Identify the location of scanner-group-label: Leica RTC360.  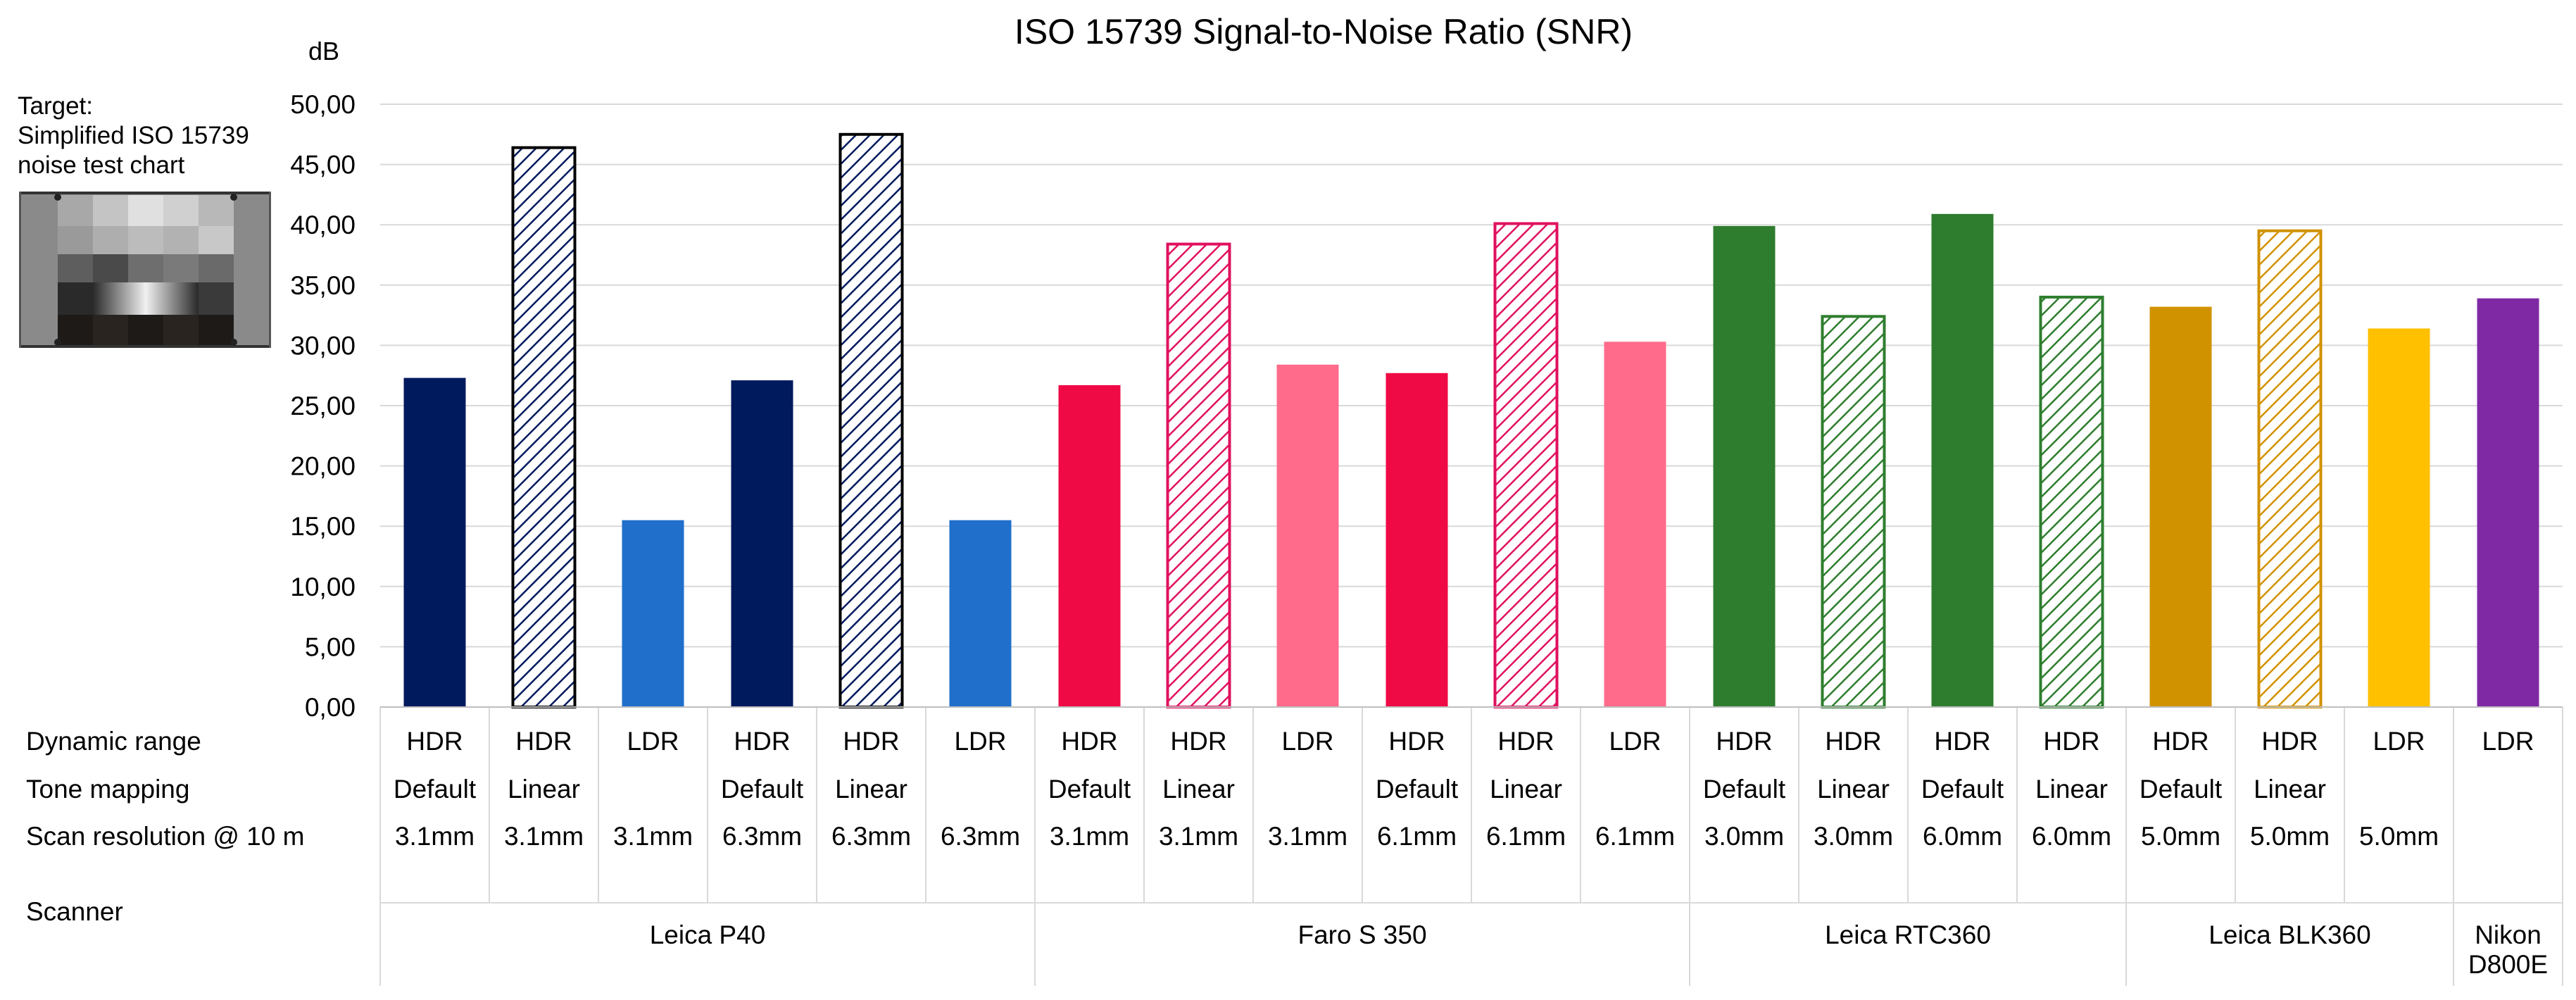
(1908, 934).